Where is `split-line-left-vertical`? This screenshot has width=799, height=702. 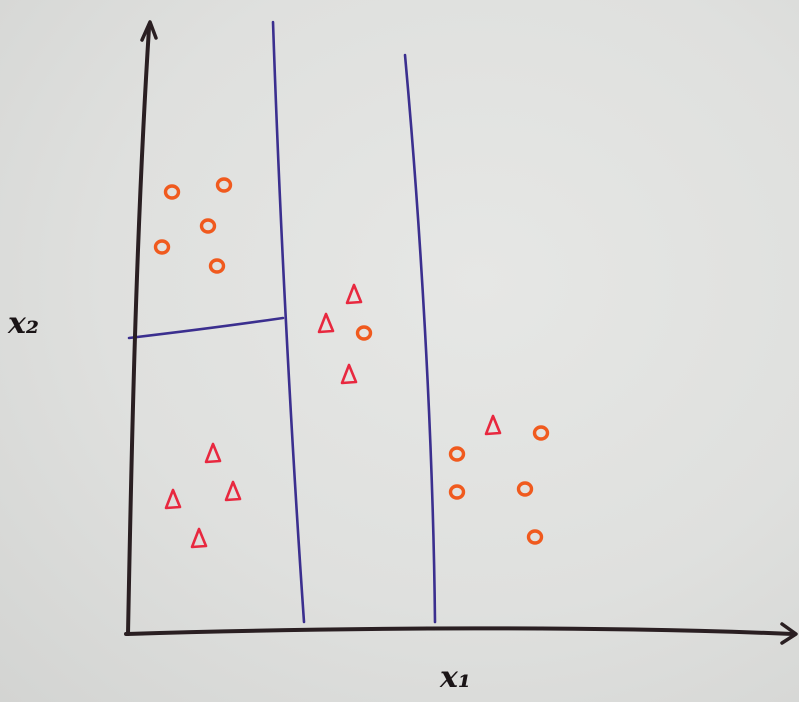
split-line-left-vertical is located at coordinates (288, 322).